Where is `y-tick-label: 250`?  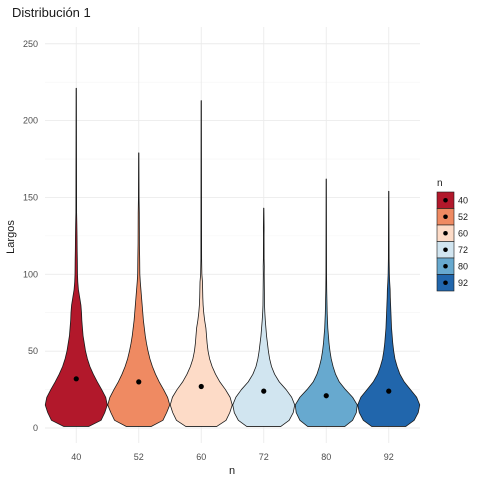 y-tick-label: 250 is located at coordinates (30, 44).